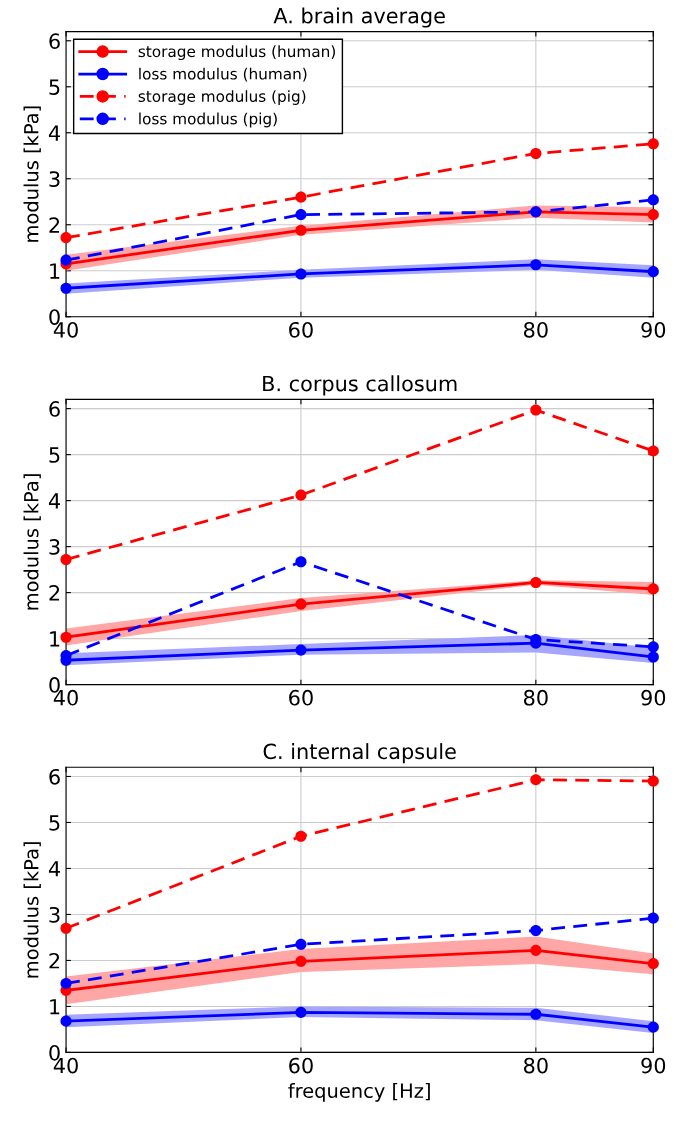  What do you see at coordinates (359, 17) in the screenshot?
I see `chart-title: A. brain average` at bounding box center [359, 17].